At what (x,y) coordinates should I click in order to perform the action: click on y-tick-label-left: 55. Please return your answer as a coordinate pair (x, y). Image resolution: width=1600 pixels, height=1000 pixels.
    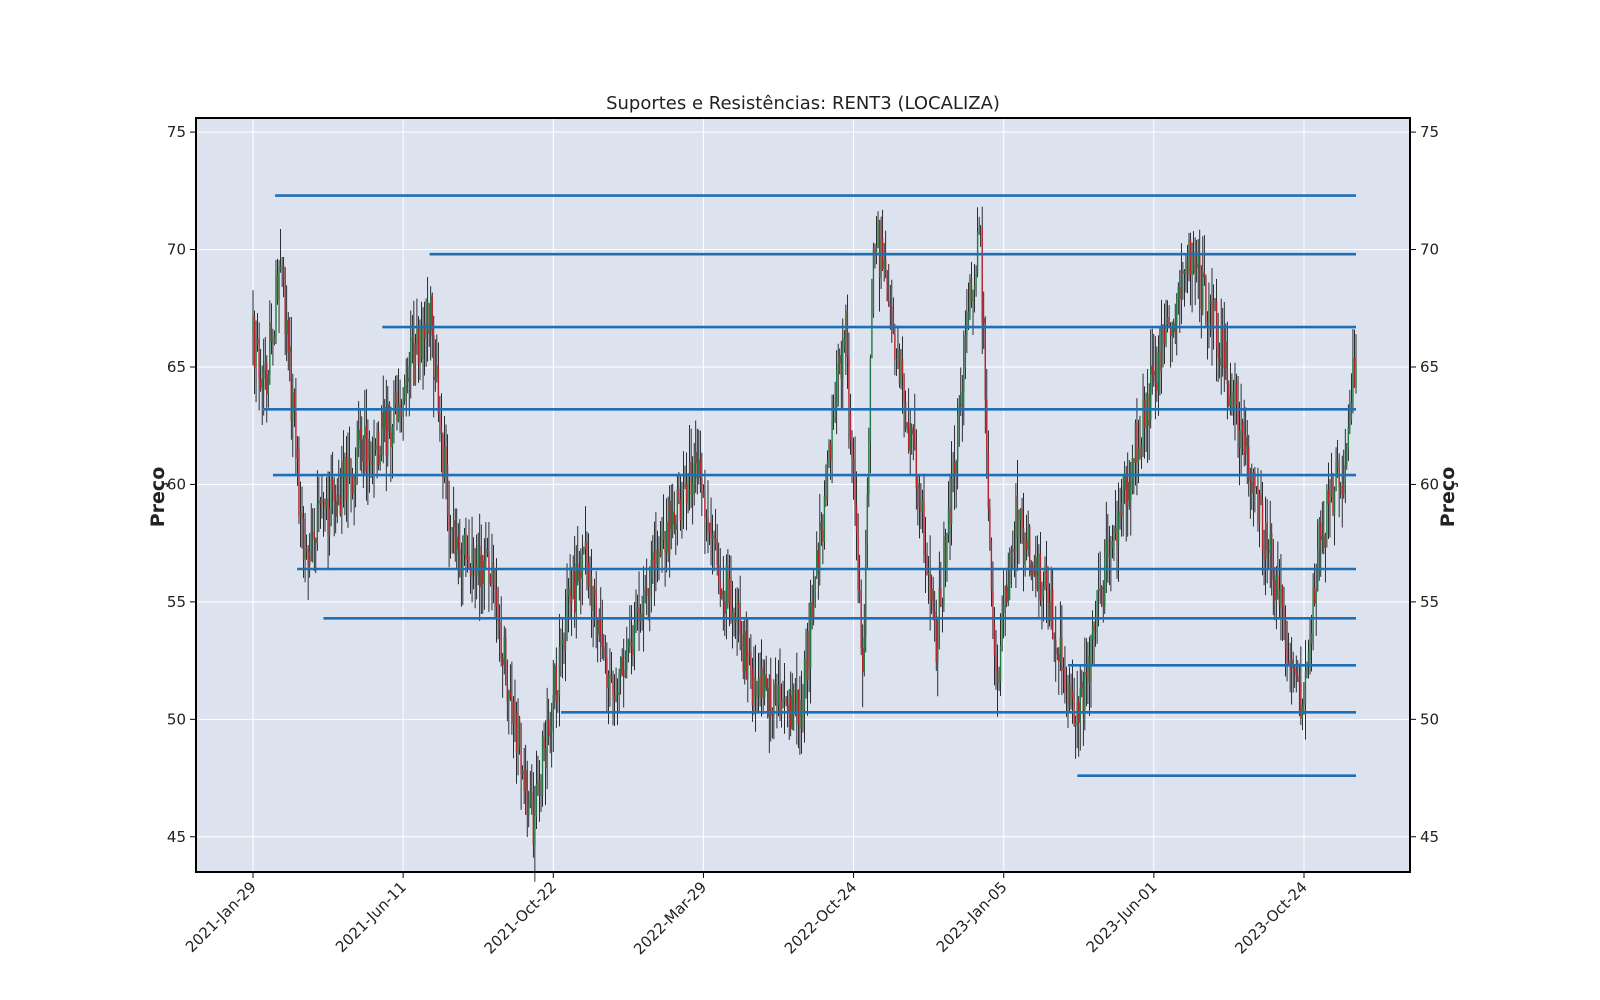
    Looking at the image, I should click on (176, 602).